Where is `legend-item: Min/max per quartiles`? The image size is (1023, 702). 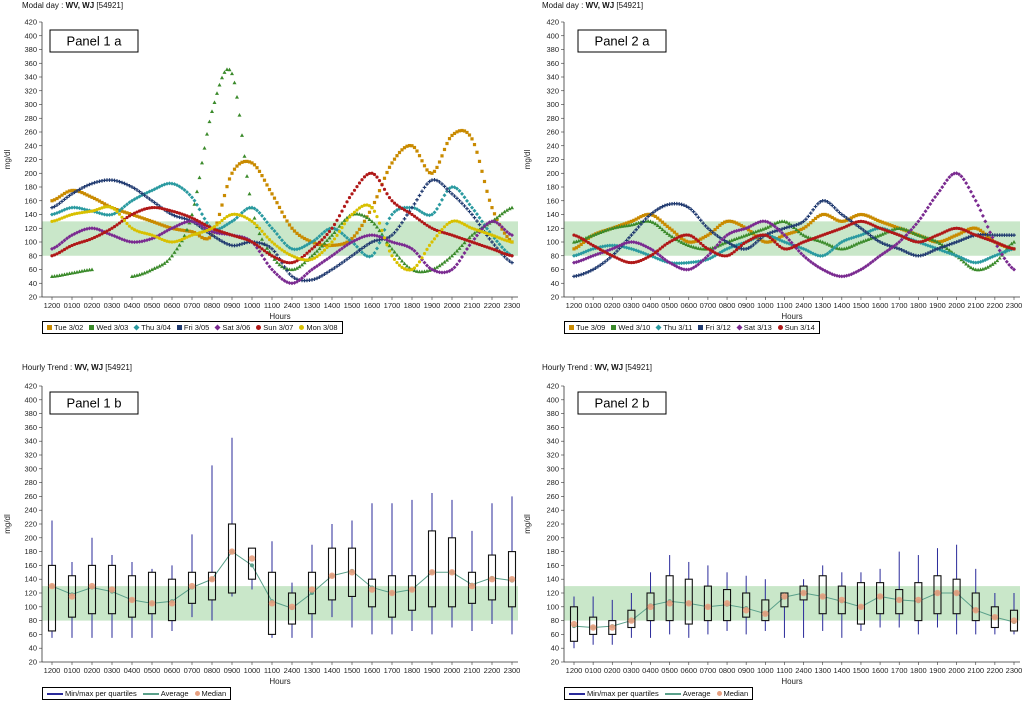
legend-item: Min/max per quartiles is located at coordinates (92, 693).